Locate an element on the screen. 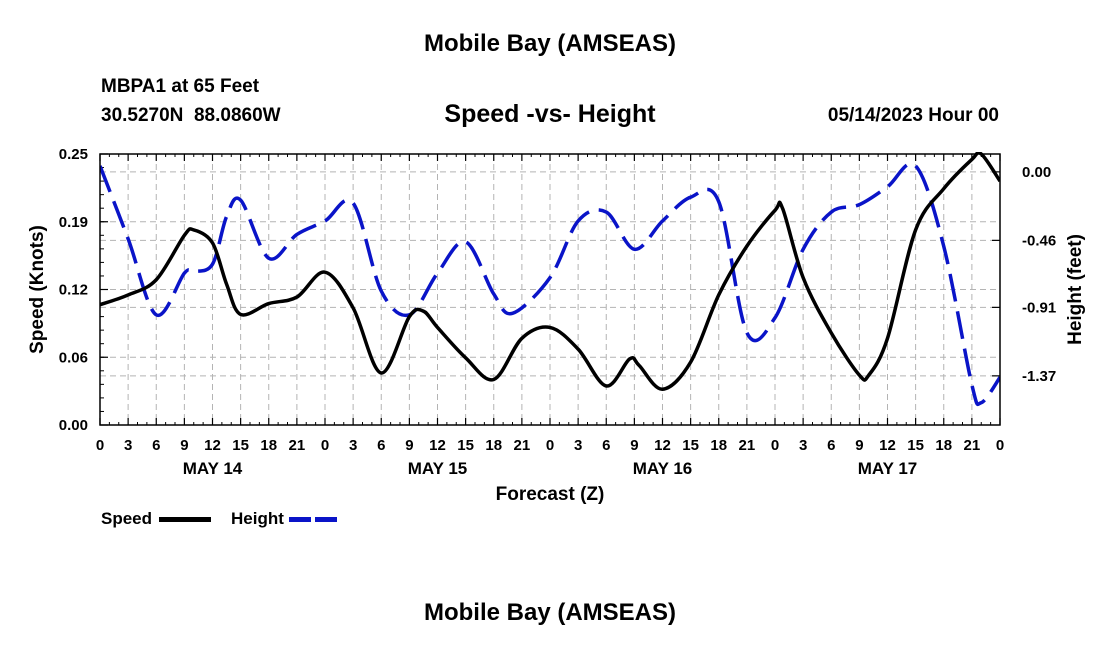  date-label: MAY 17 is located at coordinates (888, 468).